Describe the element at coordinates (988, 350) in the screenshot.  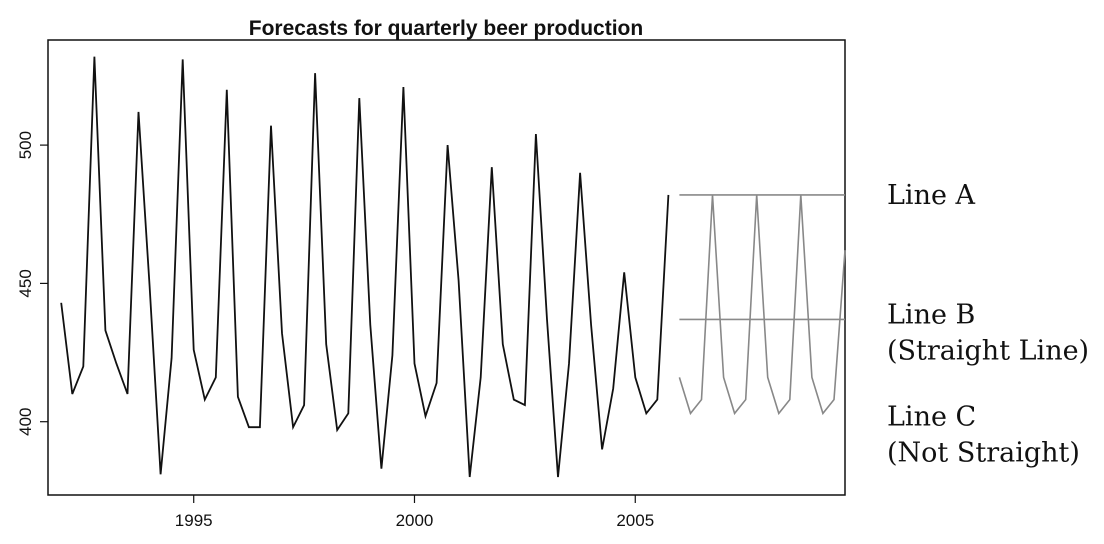
I see `annotation-line-2-2: (Straight Line)` at that location.